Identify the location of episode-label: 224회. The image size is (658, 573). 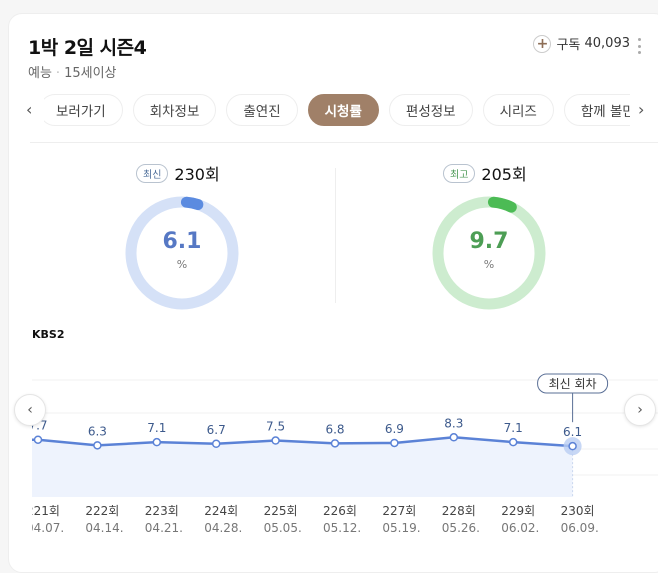
(221, 511).